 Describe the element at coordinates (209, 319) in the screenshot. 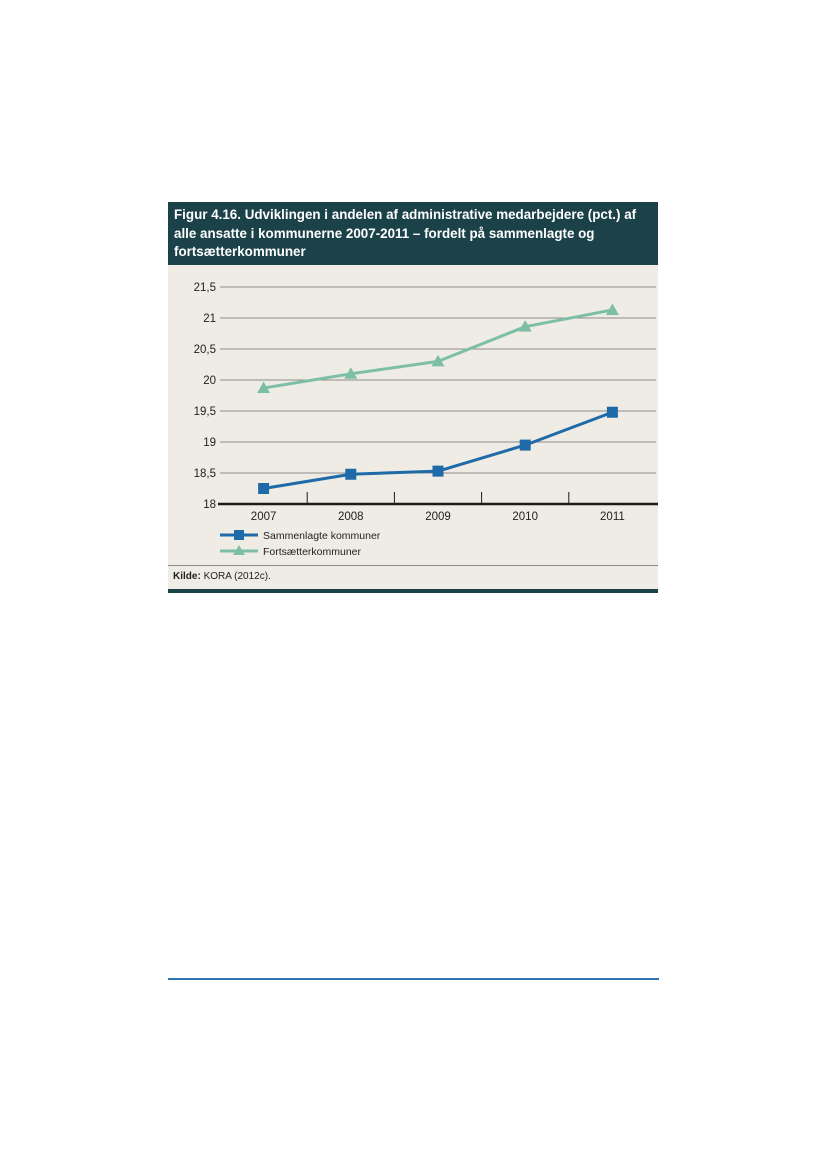

I see `y-tick-label: 21` at that location.